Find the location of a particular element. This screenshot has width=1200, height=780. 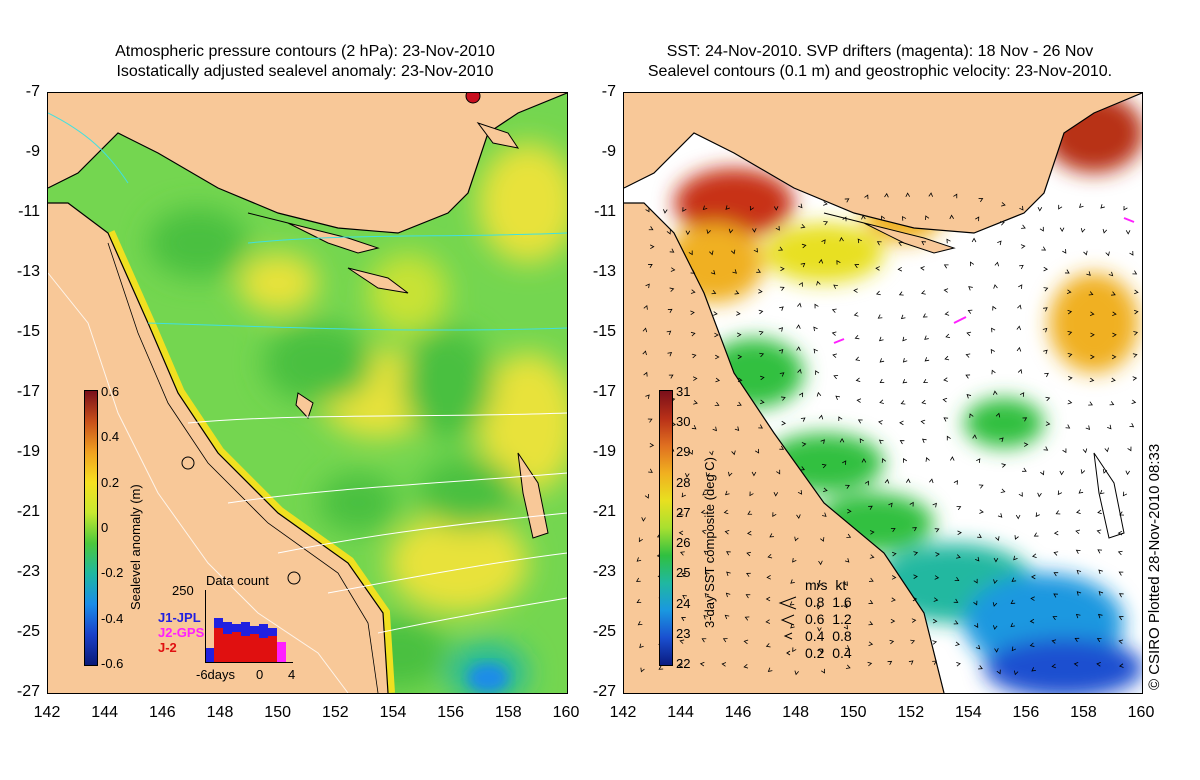

sst-colorbar-tick: 24 is located at coordinates (683, 603).